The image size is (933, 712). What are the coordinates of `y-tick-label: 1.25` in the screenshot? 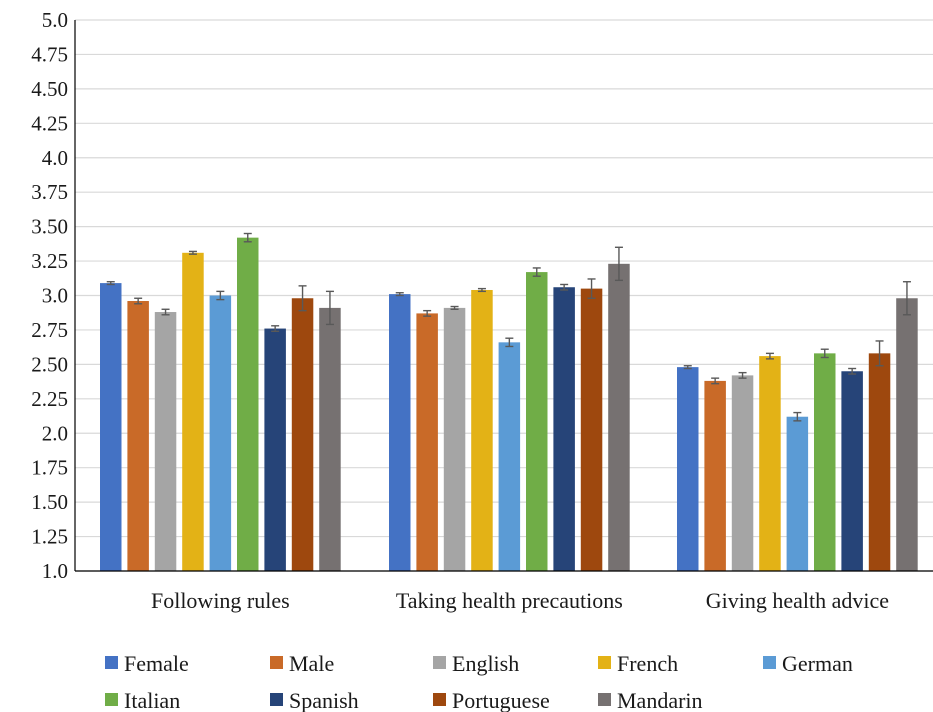 It's located at (49, 537).